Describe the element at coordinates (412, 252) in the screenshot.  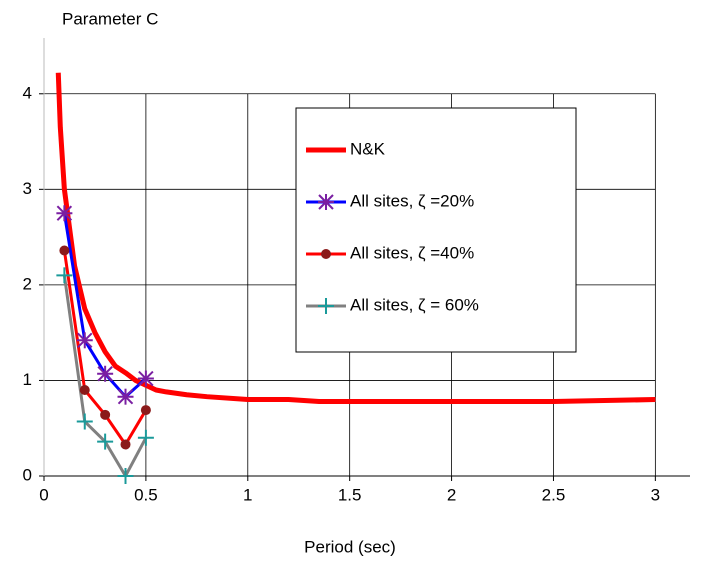
I see `legend-label: All sites, ζ =40%` at that location.